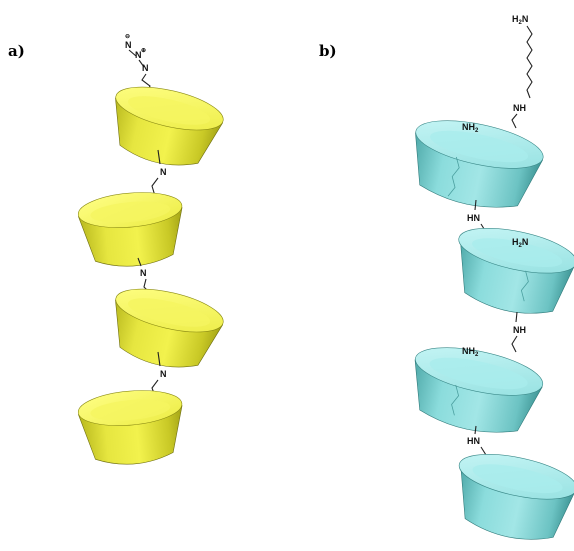 This screenshot has width=574, height=551. I want to click on azide-n3: N, so click(145, 68).